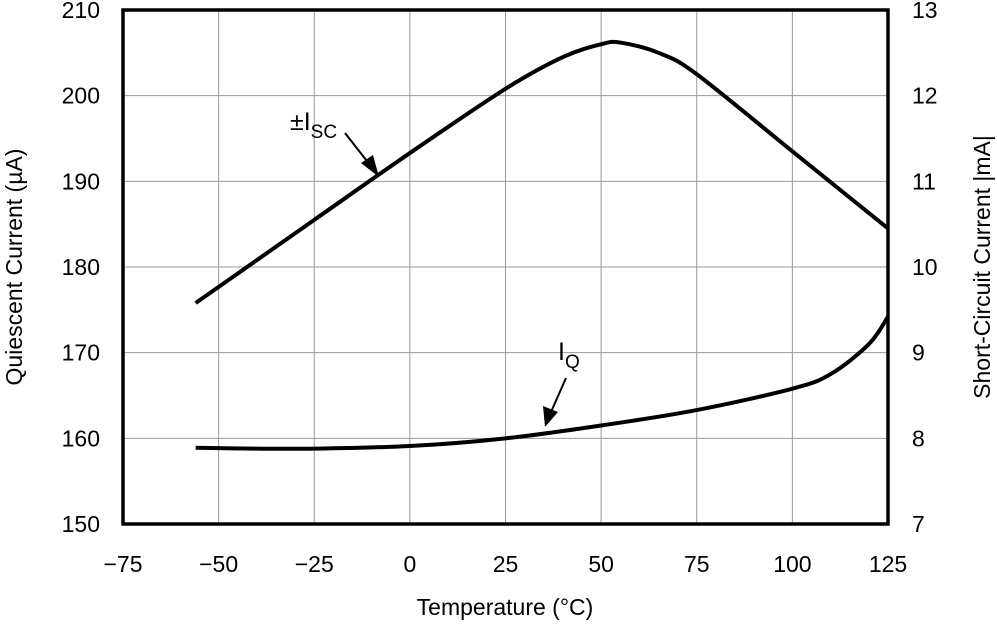 The width and height of the screenshot is (997, 630). I want to click on x-tick-label: 25, so click(506, 564).